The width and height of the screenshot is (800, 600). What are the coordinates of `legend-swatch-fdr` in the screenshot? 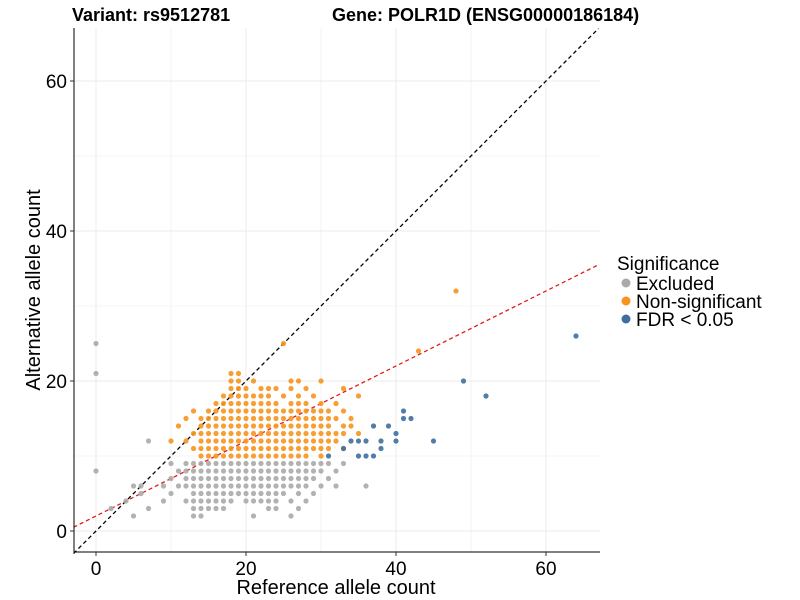 It's located at (626, 319).